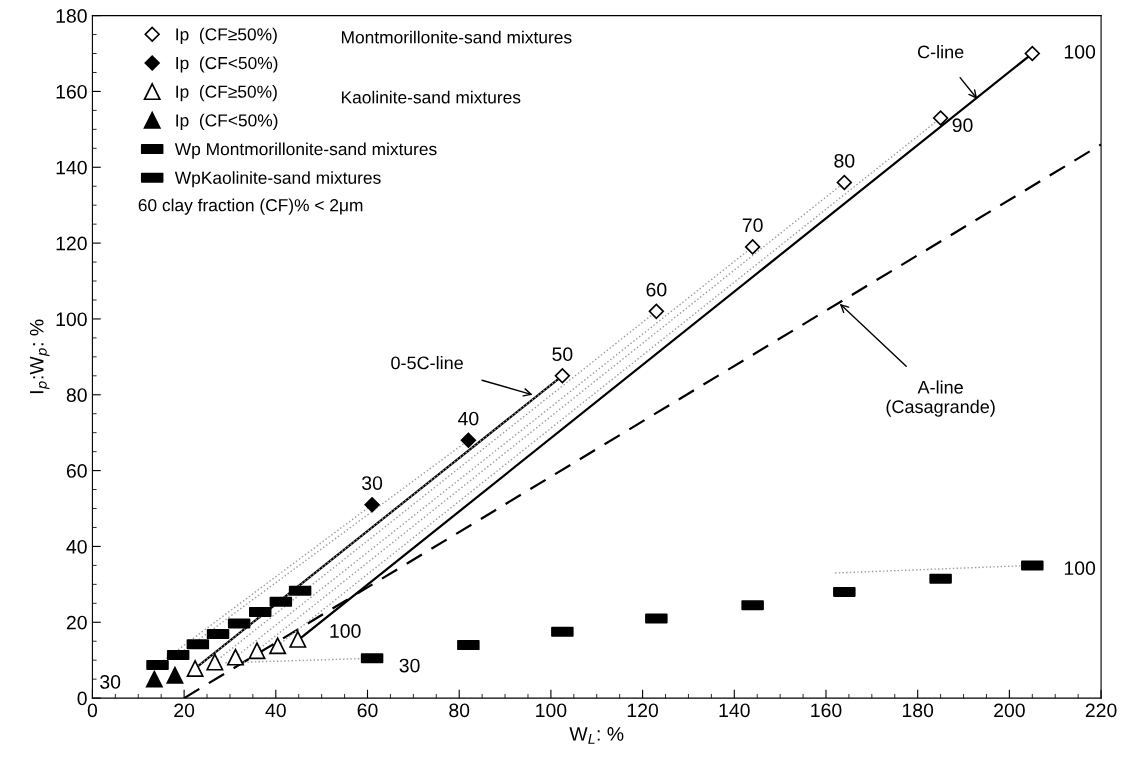 The image size is (1127, 780). Describe the element at coordinates (71, 16) in the screenshot. I see `y-tick-label: 180` at that location.